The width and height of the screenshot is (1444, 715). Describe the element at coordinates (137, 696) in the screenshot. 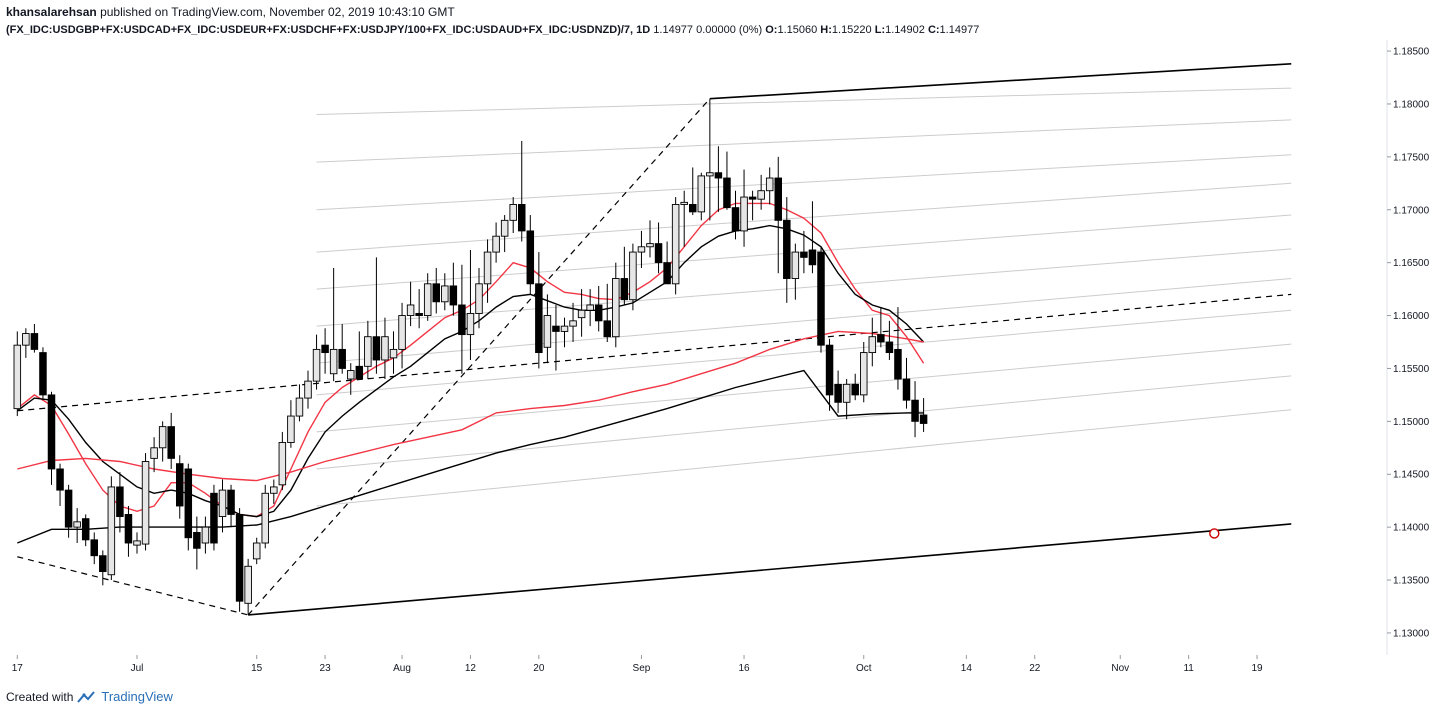

I see `tradingview-brand: TradingView` at that location.